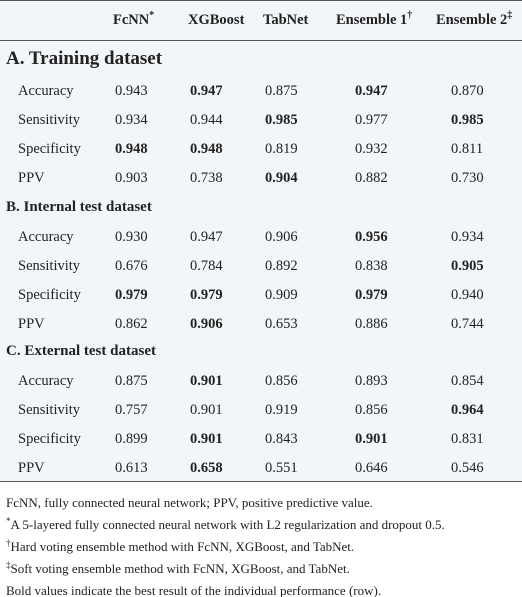 The width and height of the screenshot is (522, 597). What do you see at coordinates (371, 237) in the screenshot?
I see `cell-value: 0.956` at bounding box center [371, 237].